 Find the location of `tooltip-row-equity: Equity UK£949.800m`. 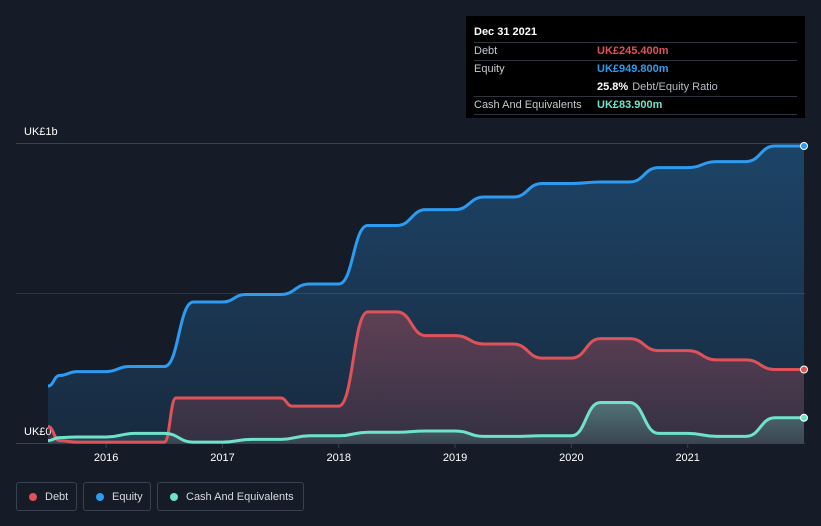

tooltip-row-equity: Equity UK£949.800m is located at coordinates (635, 69).